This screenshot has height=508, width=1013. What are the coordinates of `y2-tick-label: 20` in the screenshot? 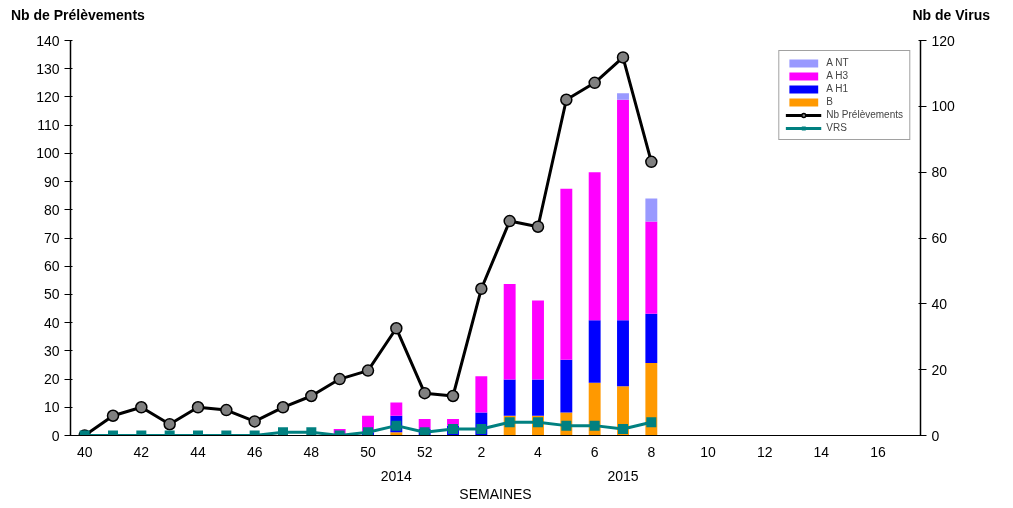 It's located at (939, 369).